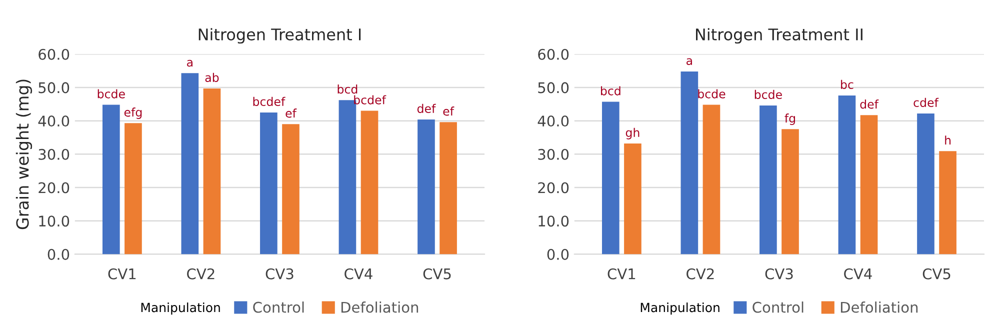  I want to click on data-label: ab, so click(212, 77).